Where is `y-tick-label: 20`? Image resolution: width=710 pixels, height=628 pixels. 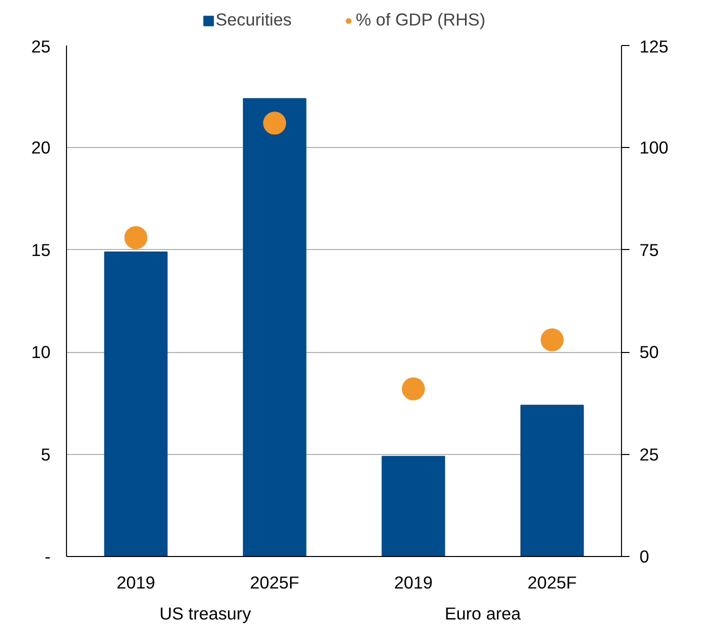
y-tick-label: 20 is located at coordinates (41, 148).